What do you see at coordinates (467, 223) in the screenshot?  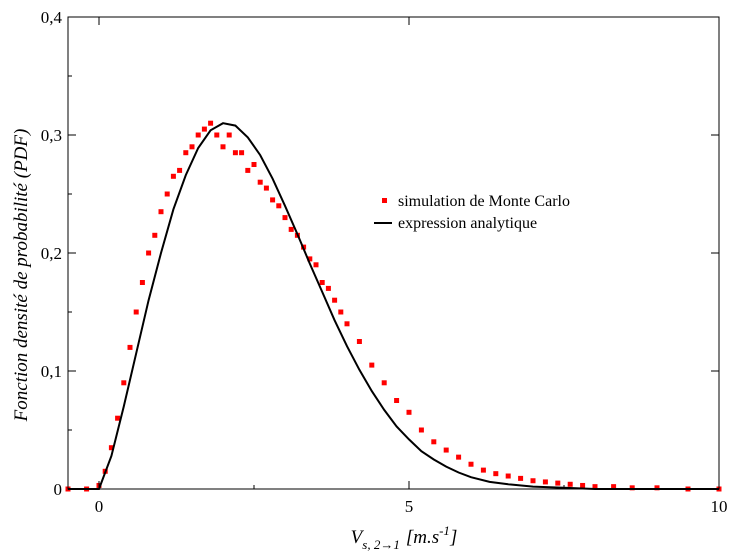 I see `legend-label-analytic: expression analytique` at bounding box center [467, 223].